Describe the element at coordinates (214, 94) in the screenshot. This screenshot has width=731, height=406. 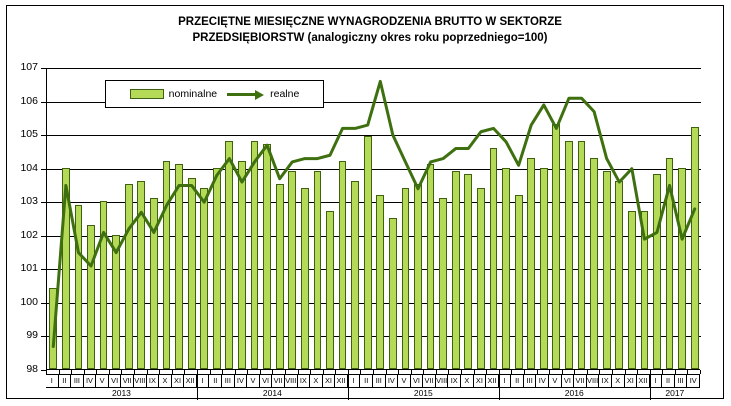
I see `chart-legend: nominalne realne` at that location.